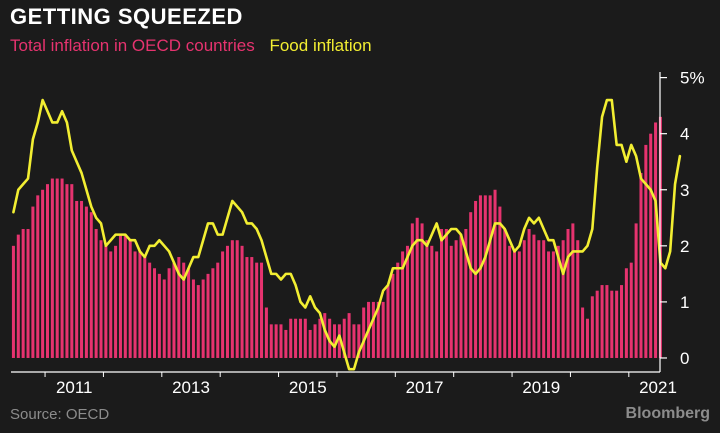 Image resolution: width=720 pixels, height=433 pixels. Describe the element at coordinates (320, 45) in the screenshot. I see `legend-food-inflation: Food inflation` at that location.